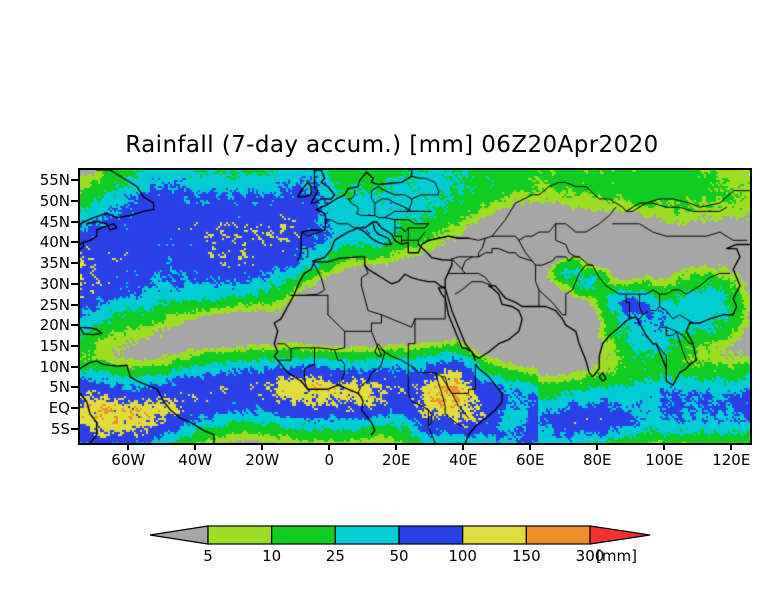 This screenshot has width=784, height=612. Describe the element at coordinates (195, 460) in the screenshot. I see `x-axis-tick-label: 40W` at that location.